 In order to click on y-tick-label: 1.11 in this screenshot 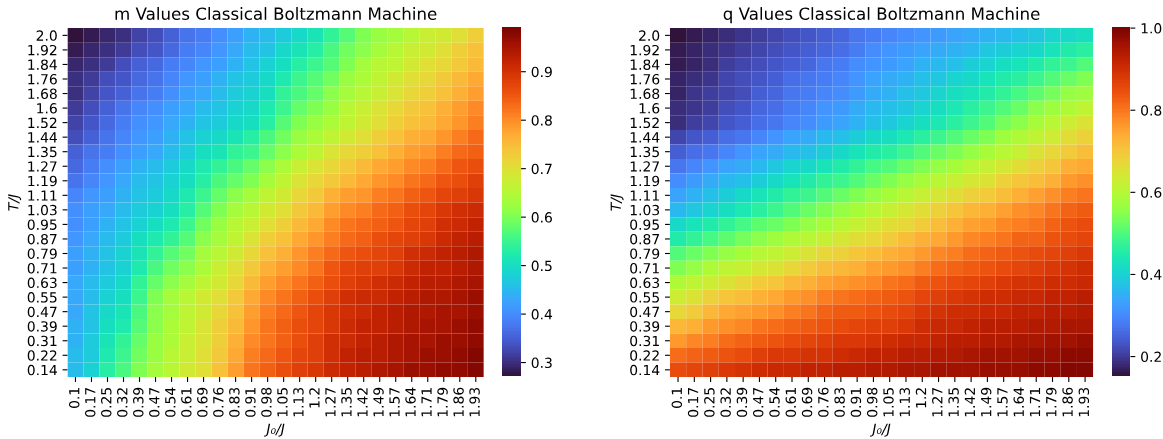, I will do `click(644, 195)`.